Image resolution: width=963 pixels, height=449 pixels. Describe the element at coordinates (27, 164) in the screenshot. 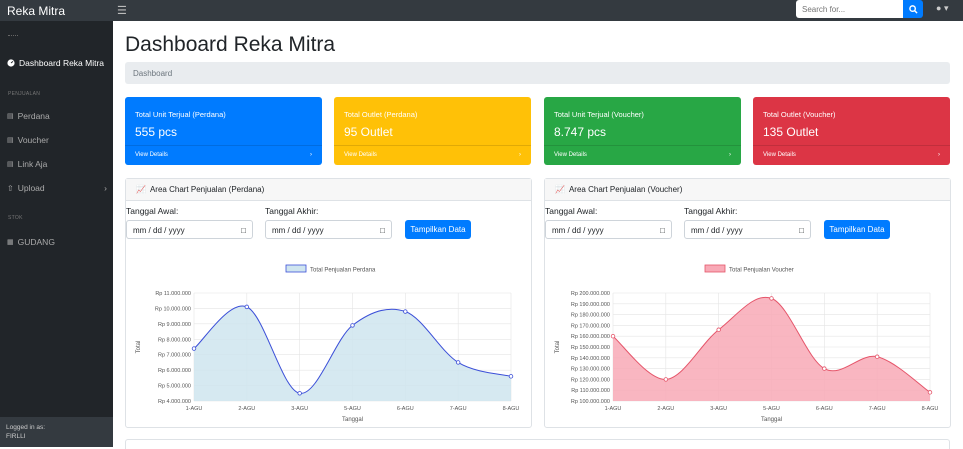

I see `sidebar-item-link-aja: ▤ Link Aja` at that location.